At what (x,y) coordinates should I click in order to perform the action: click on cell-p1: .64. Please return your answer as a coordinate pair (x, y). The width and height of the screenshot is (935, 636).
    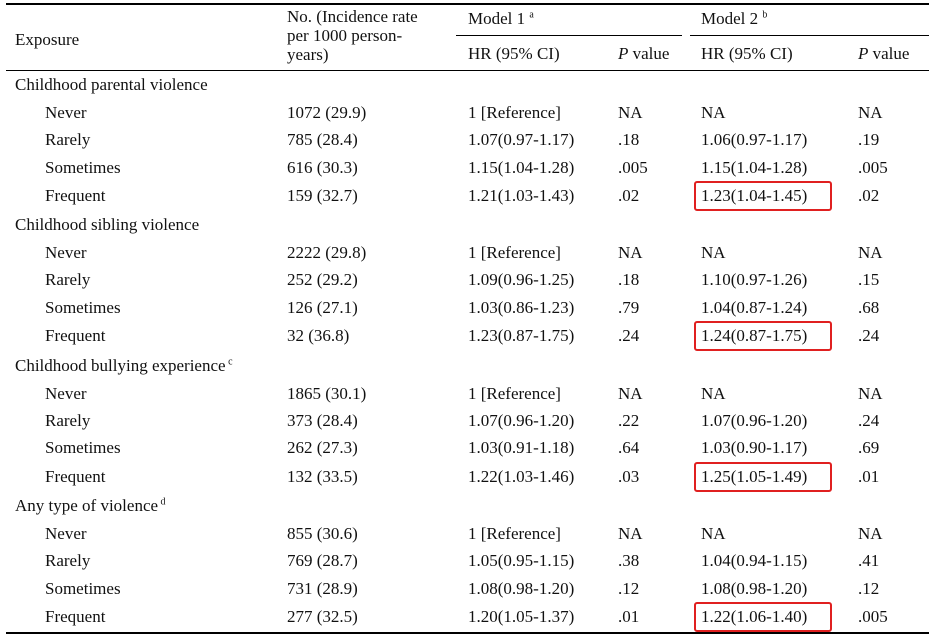
    Looking at the image, I should click on (629, 447).